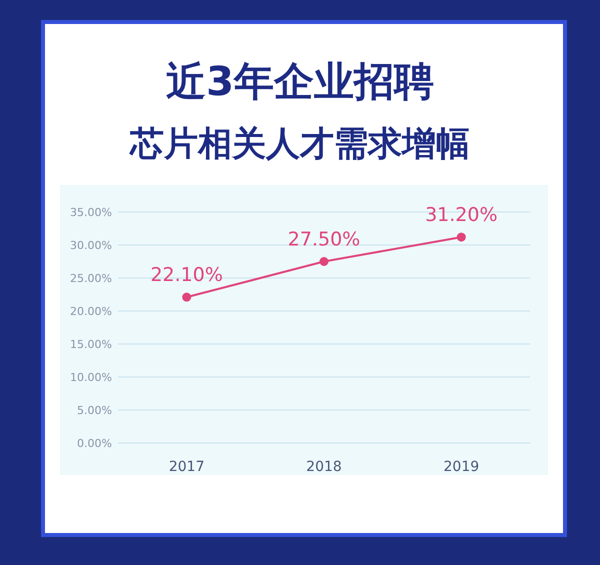 The width and height of the screenshot is (600, 565). I want to click on y-tick-label: 20.00%, so click(91, 311).